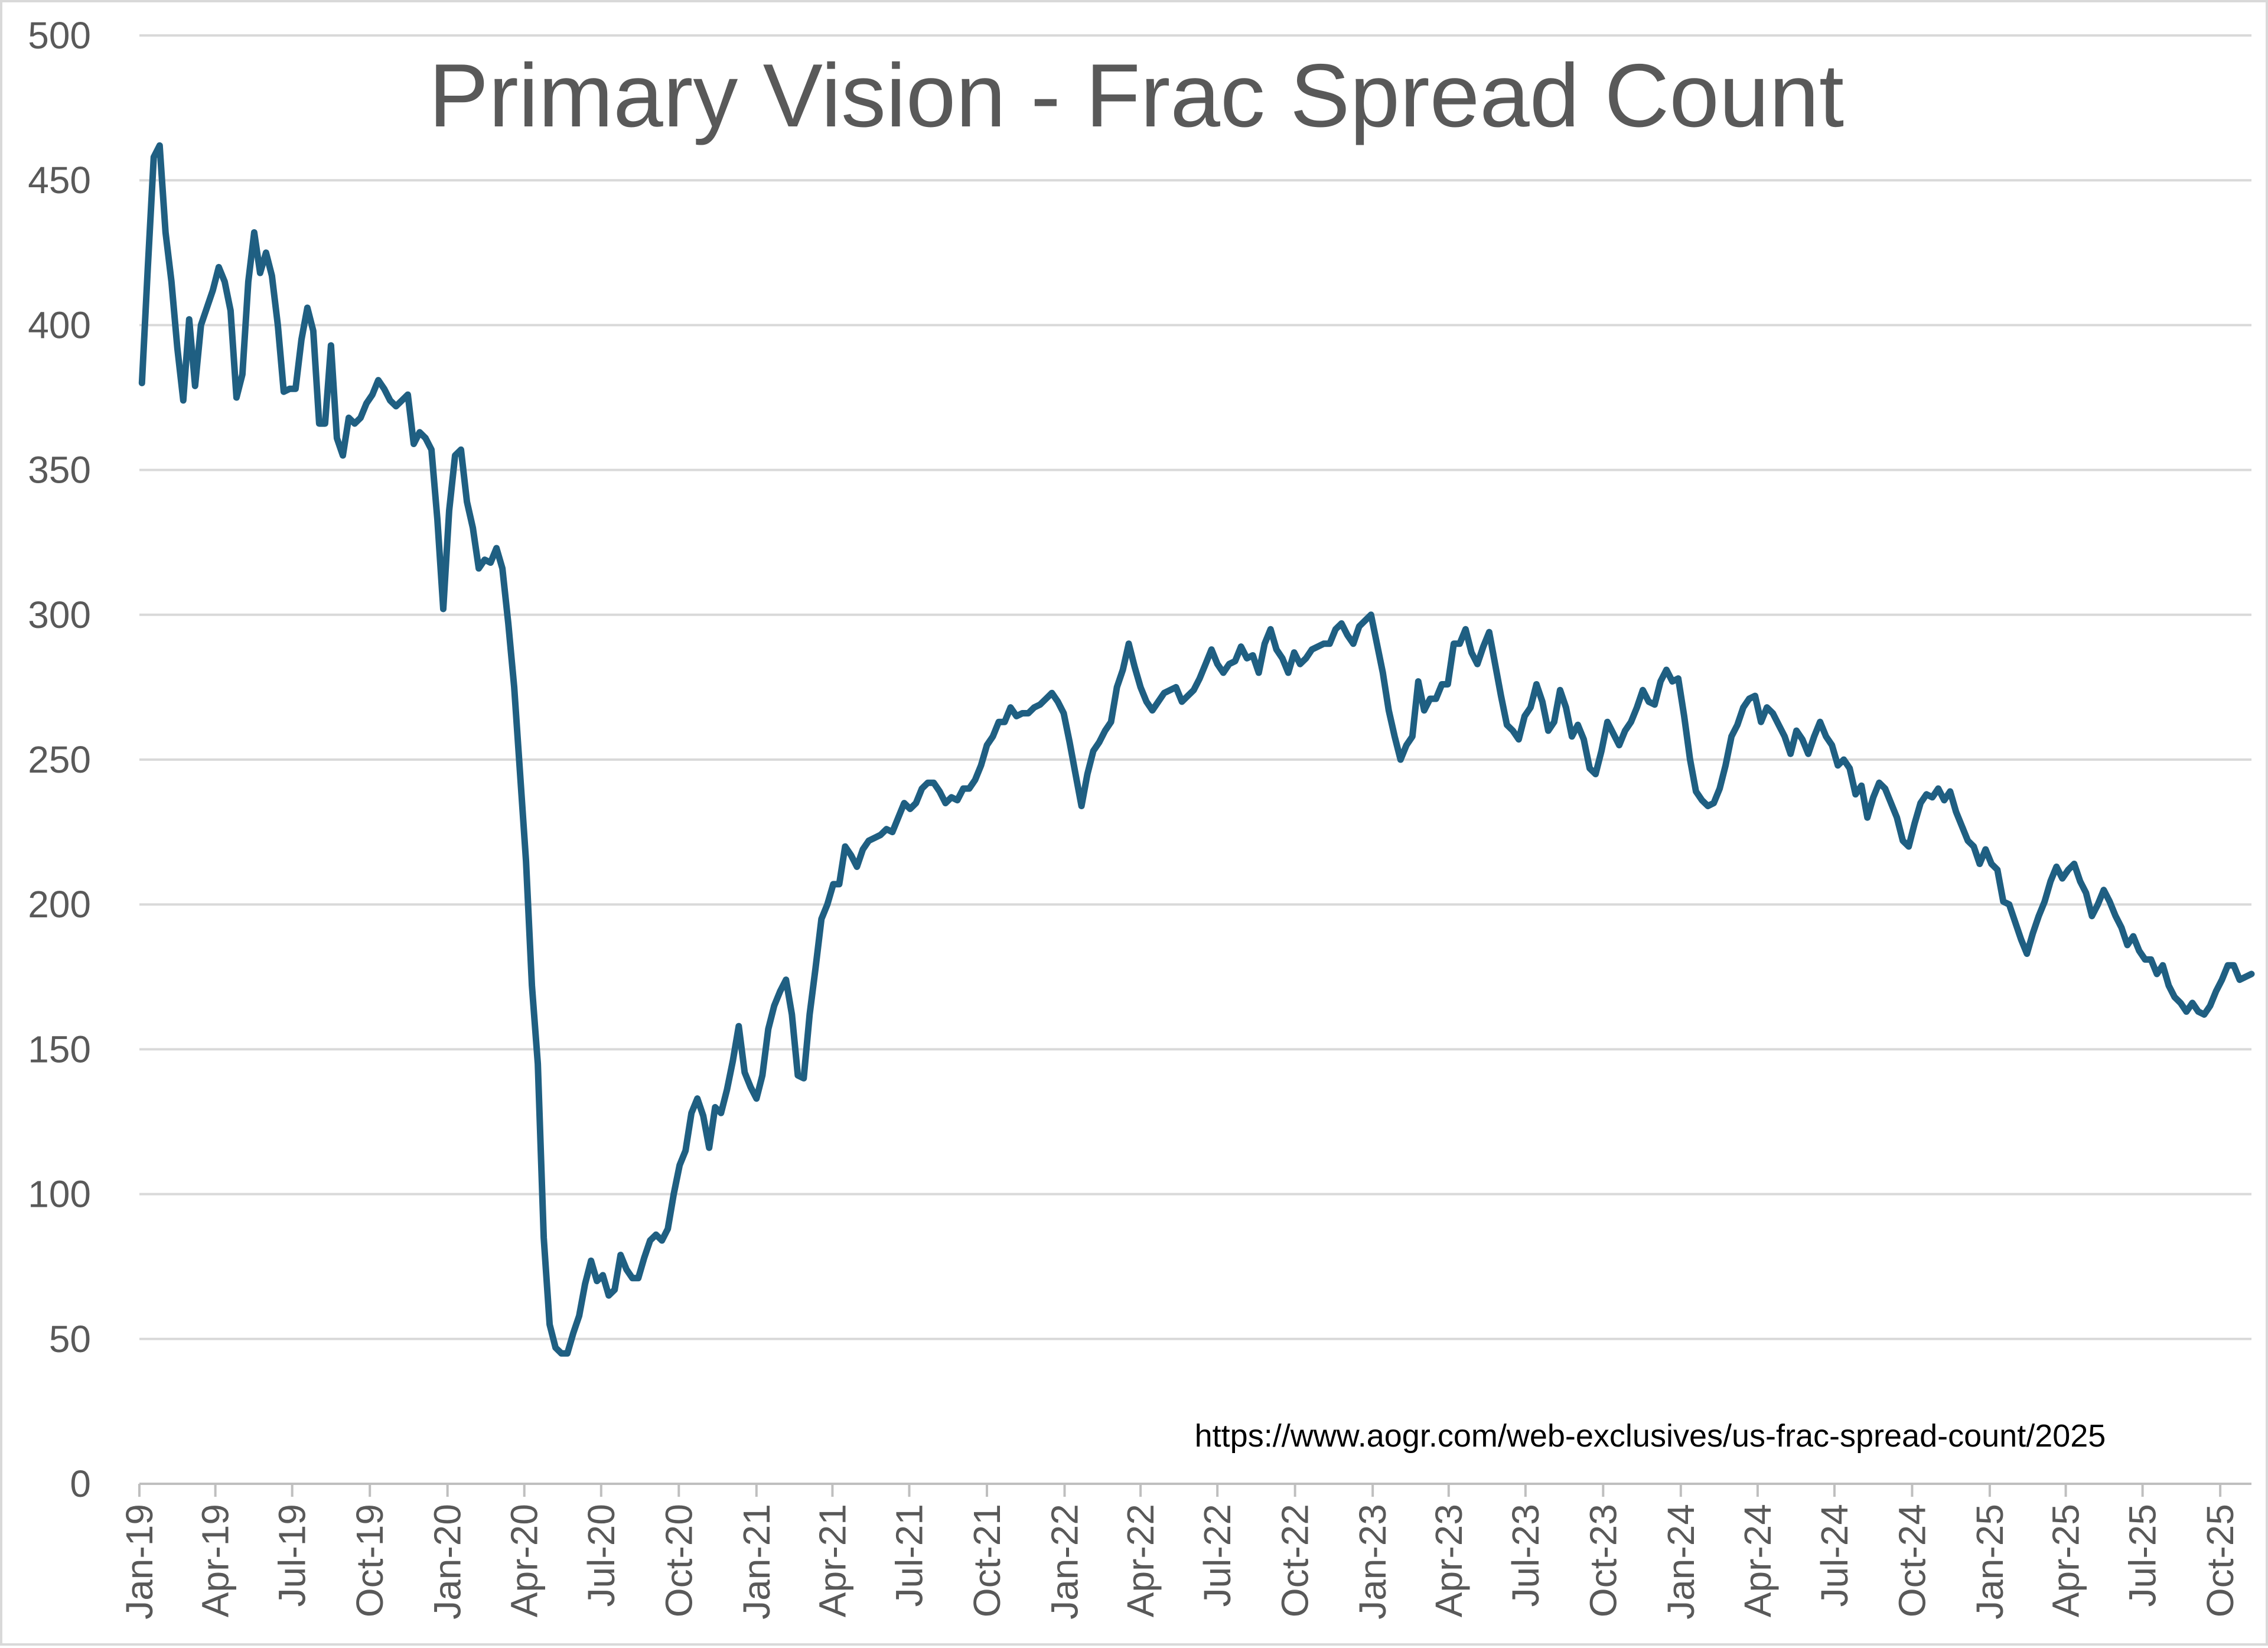 This screenshot has height=1648, width=2268. I want to click on x-tick-label: Apr-25, so click(2066, 1560).